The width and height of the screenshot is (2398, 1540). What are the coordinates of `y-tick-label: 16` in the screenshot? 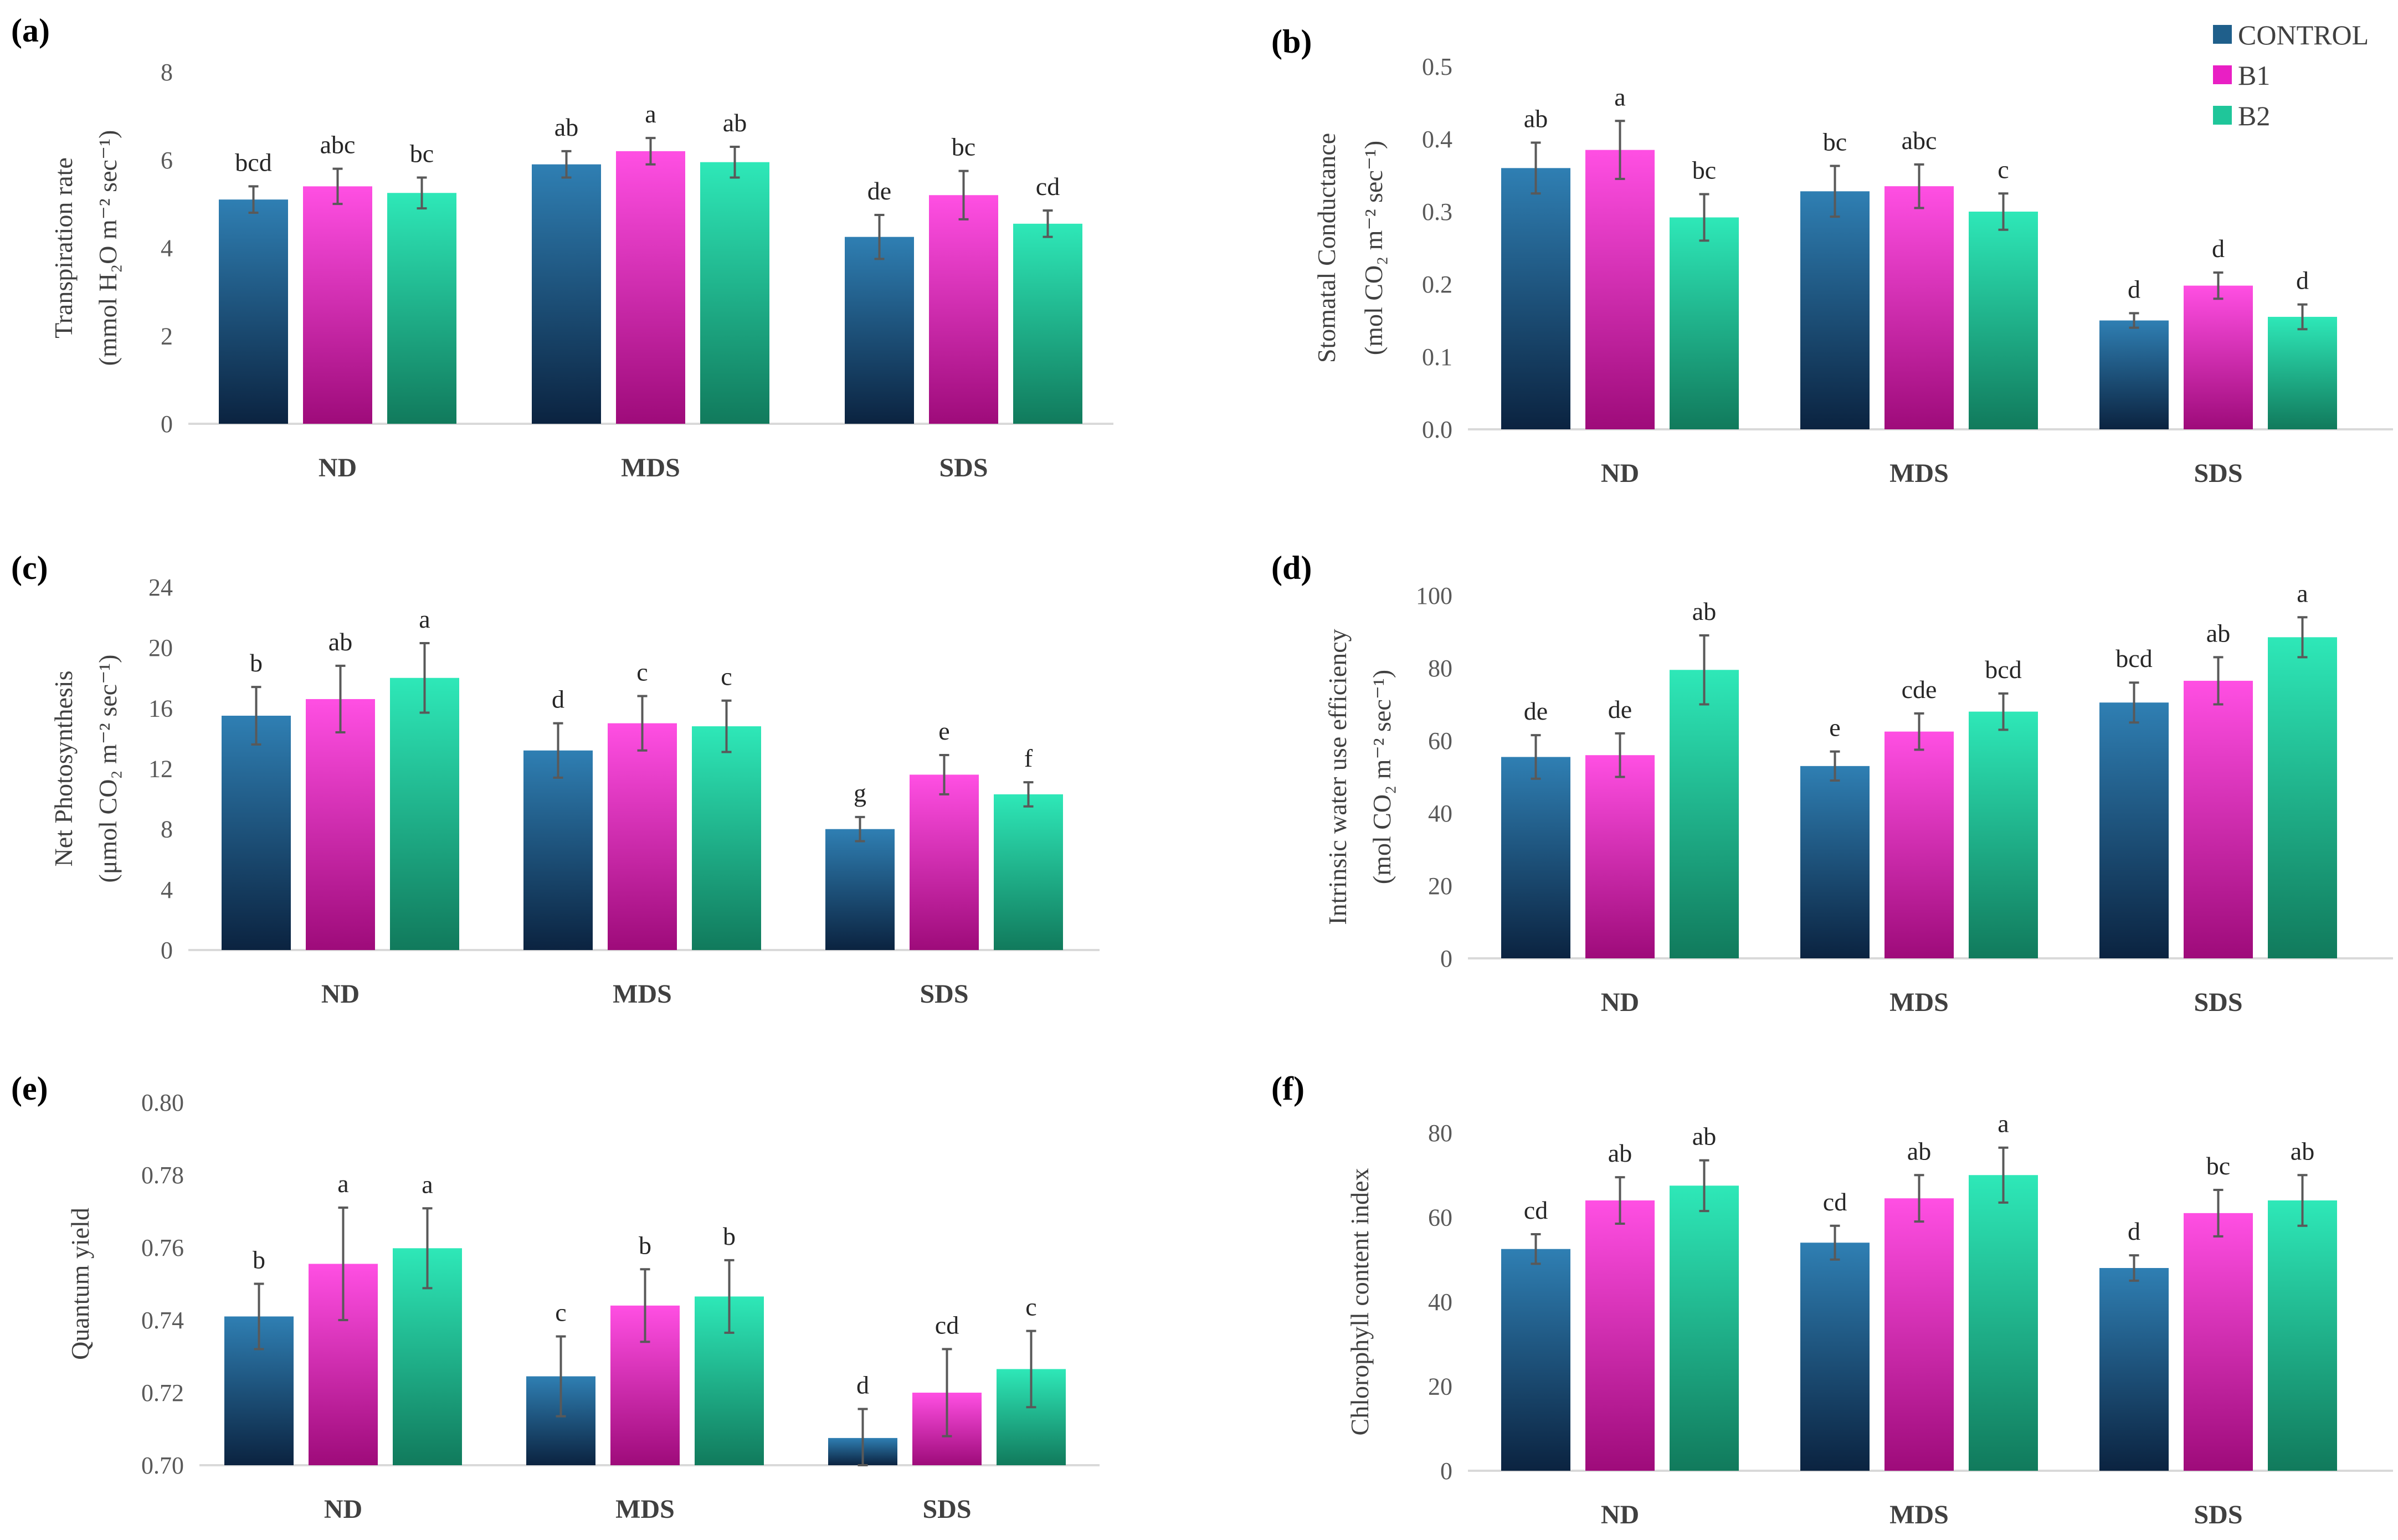 It's located at (160, 708).